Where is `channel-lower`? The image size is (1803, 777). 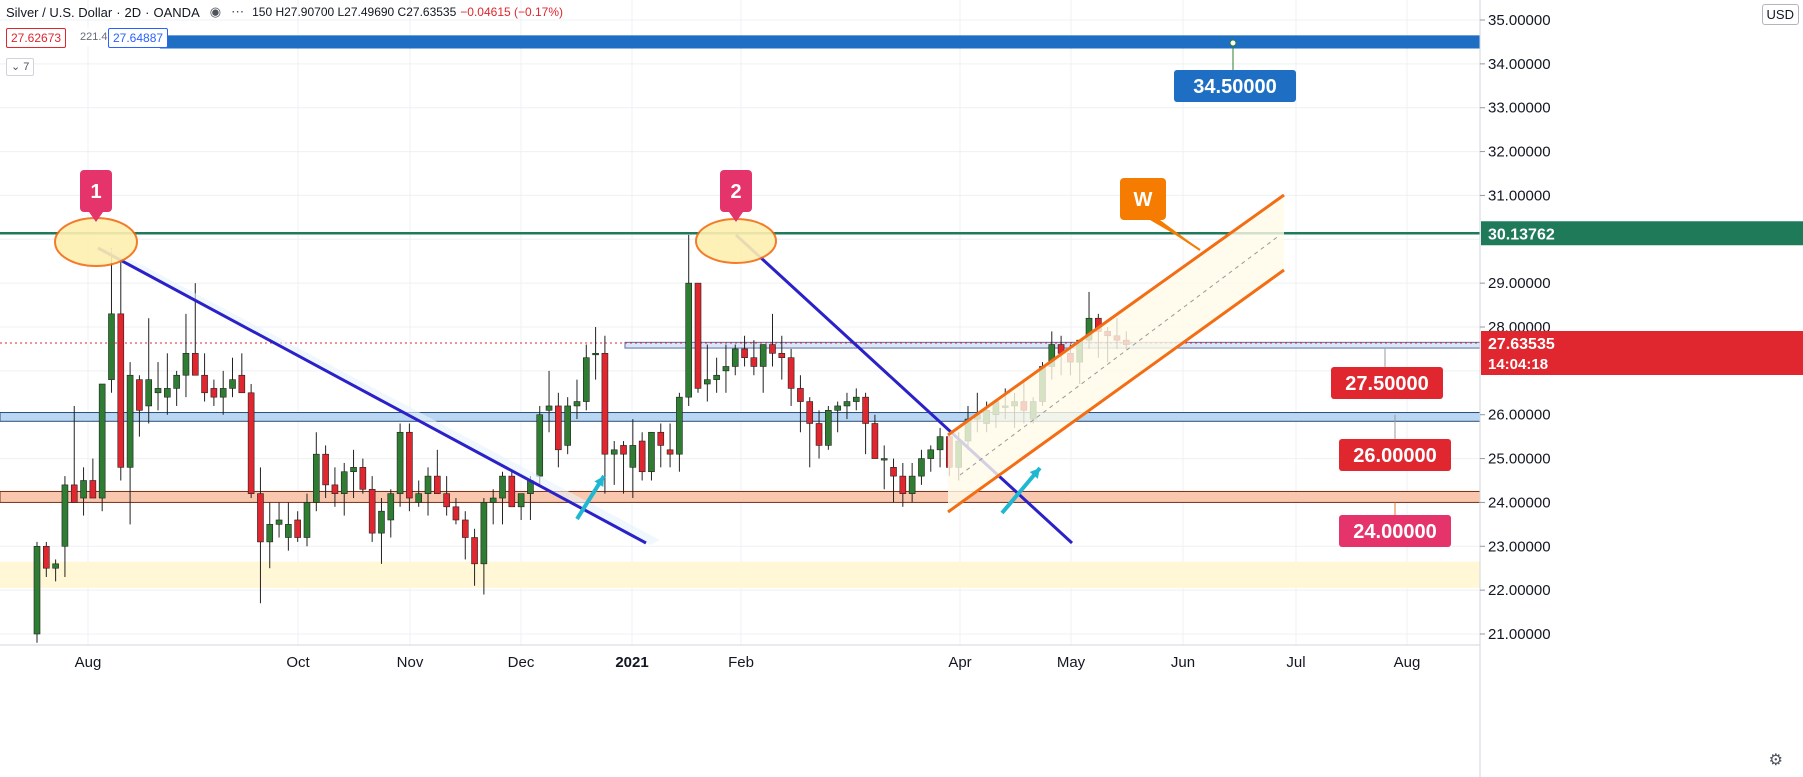
channel-lower is located at coordinates (1116, 391).